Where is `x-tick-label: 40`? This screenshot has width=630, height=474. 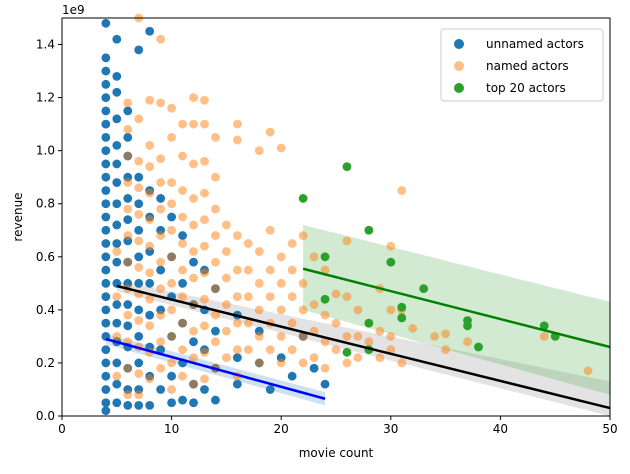 x-tick-label: 40 is located at coordinates (500, 429).